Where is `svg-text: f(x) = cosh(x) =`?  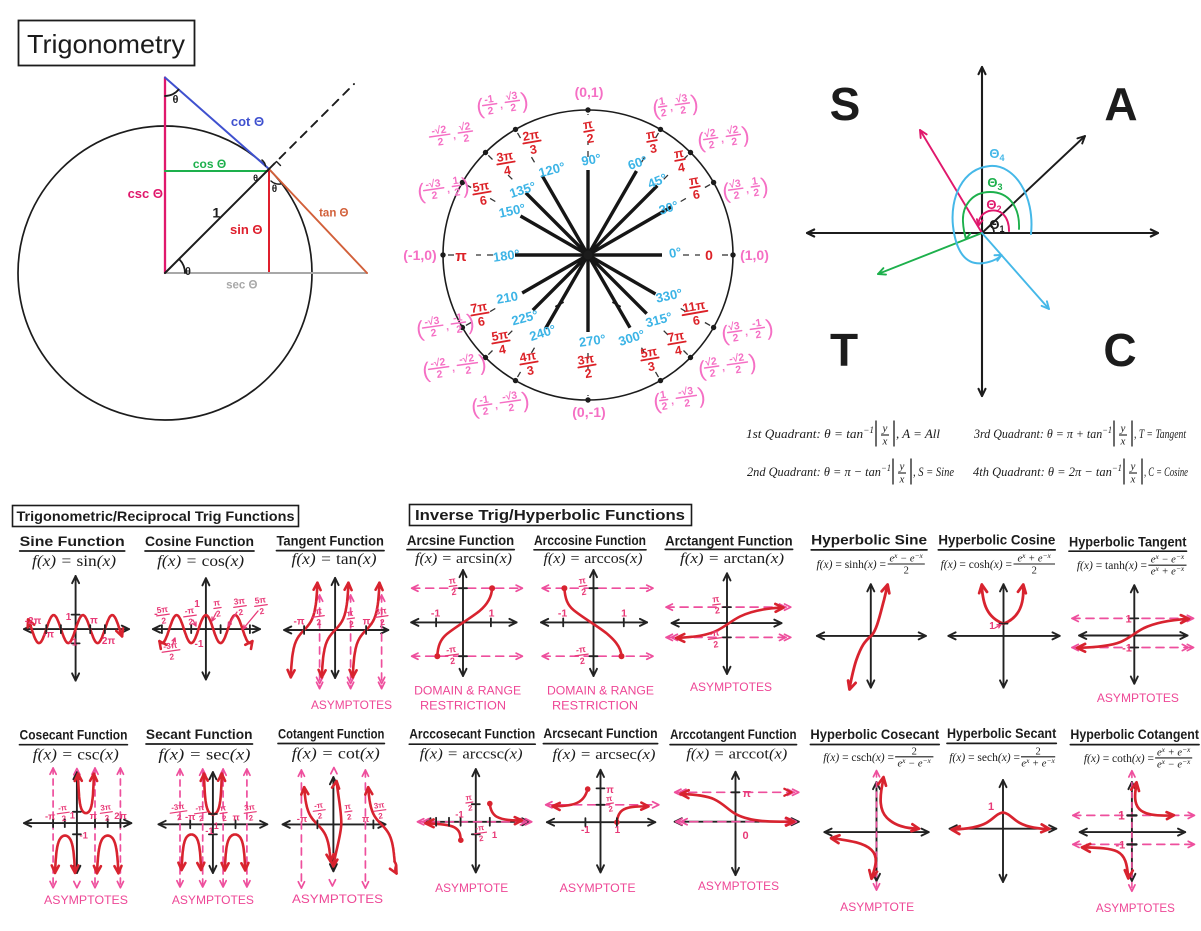 svg-text: f(x) = cosh(x) = is located at coordinates (976, 565).